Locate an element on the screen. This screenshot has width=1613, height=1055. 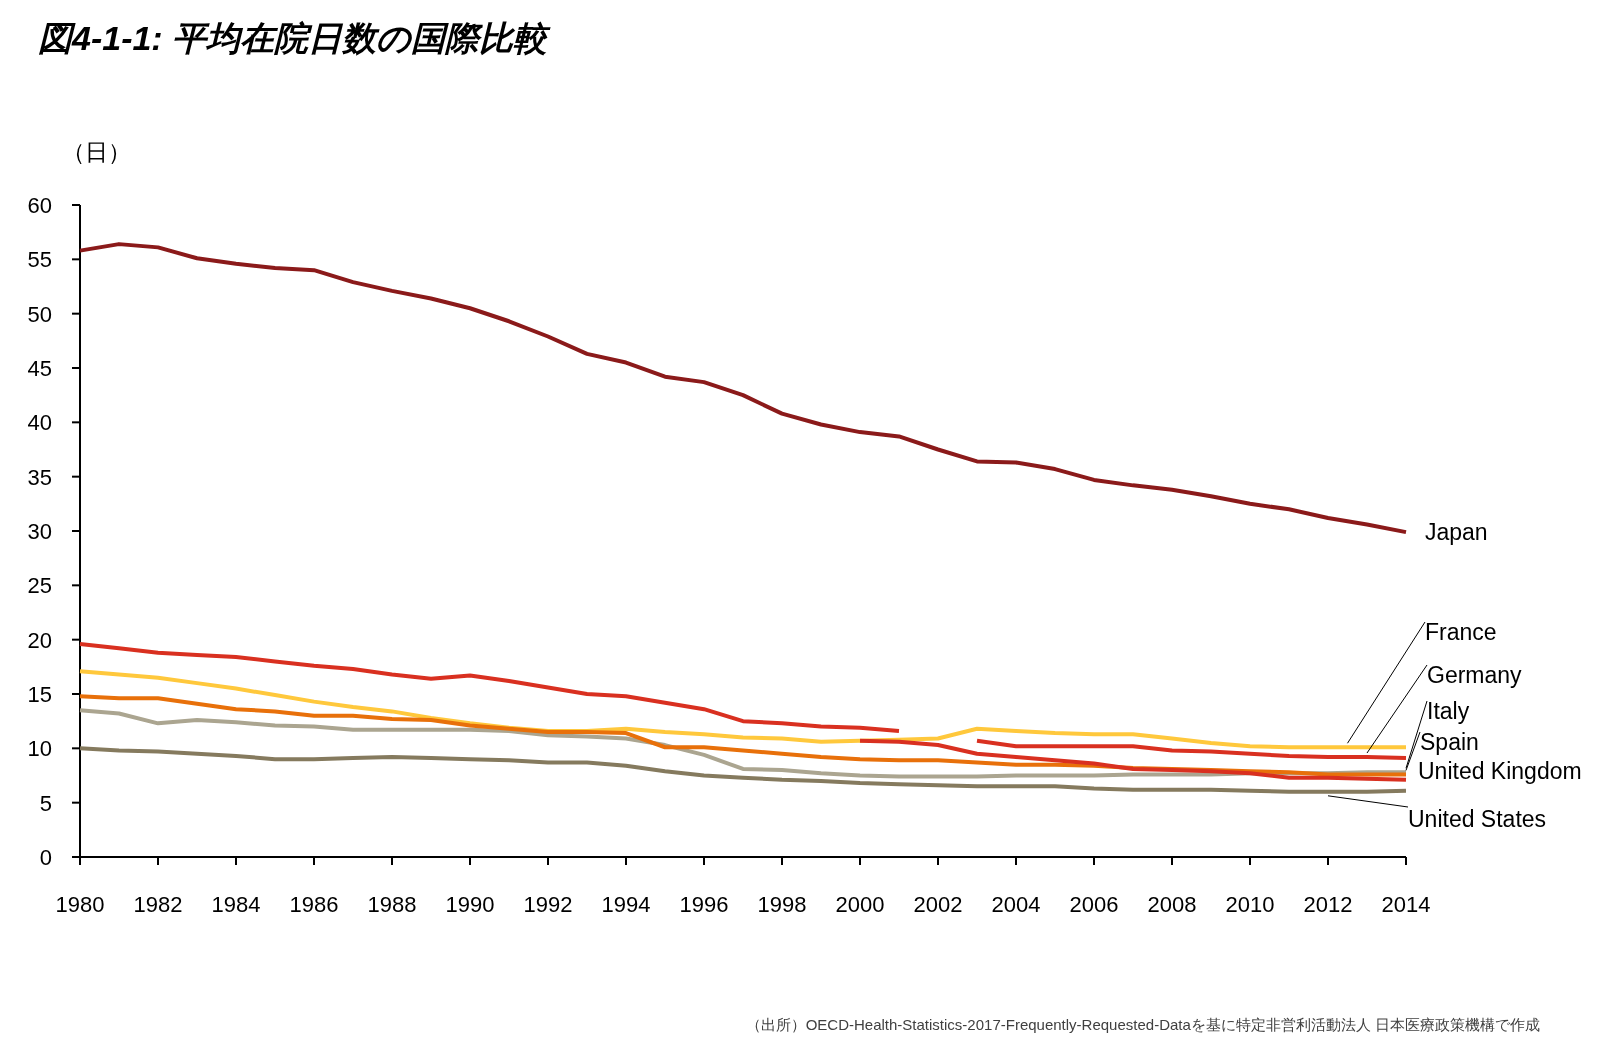
text: Italy is located at coordinates (1448, 711).